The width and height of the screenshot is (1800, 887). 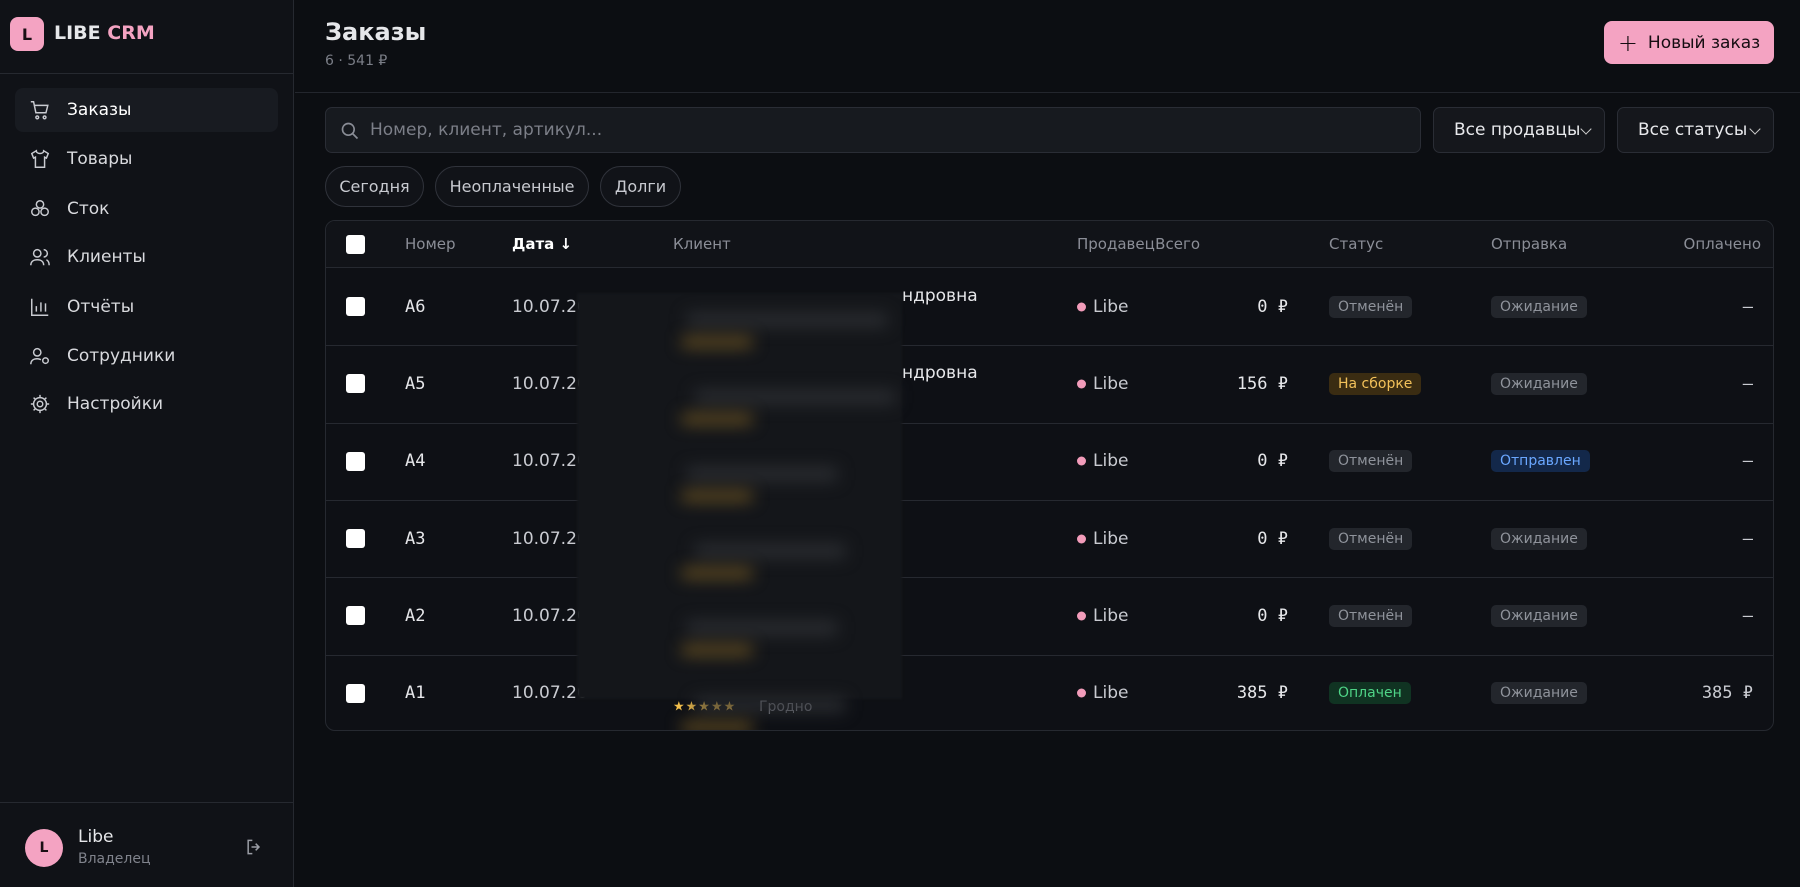 I want to click on order-number: A5, so click(x=415, y=383).